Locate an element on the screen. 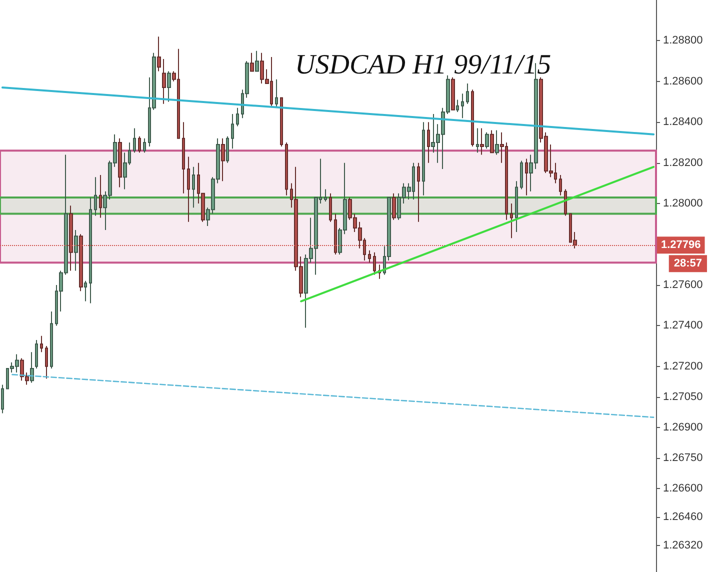  y-tick-label: 1.27200 is located at coordinates (683, 366).